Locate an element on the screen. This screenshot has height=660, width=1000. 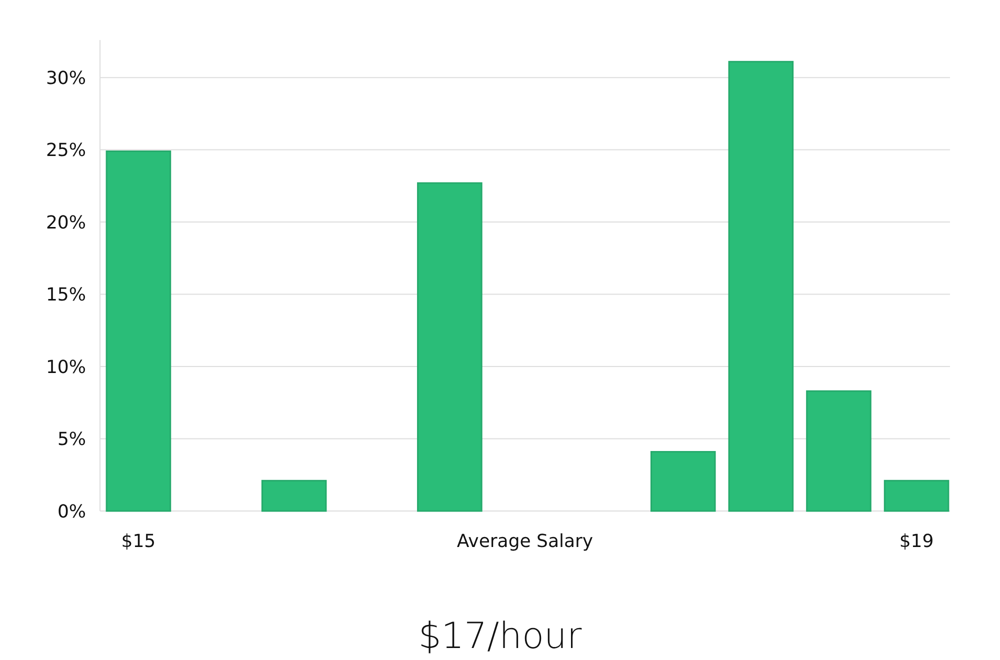
y-tick-label: 15% is located at coordinates (66, 295).